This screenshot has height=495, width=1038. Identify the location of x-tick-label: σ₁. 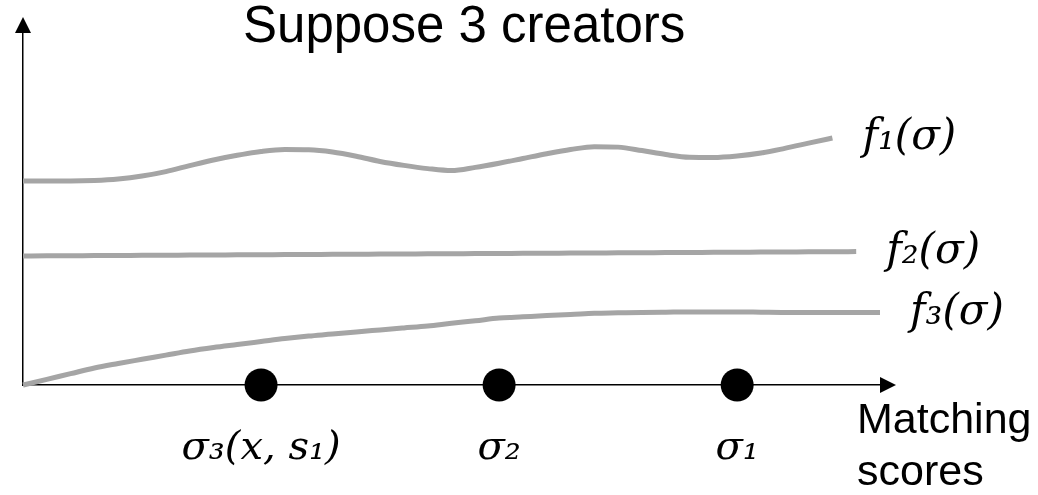
(737, 445).